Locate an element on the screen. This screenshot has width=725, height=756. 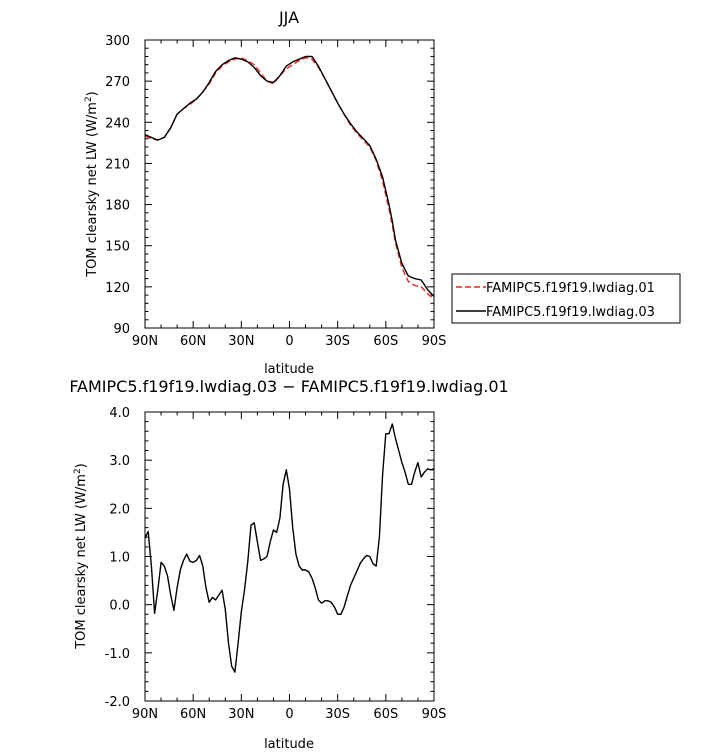
y-tick-label: 90 is located at coordinates (121, 329).